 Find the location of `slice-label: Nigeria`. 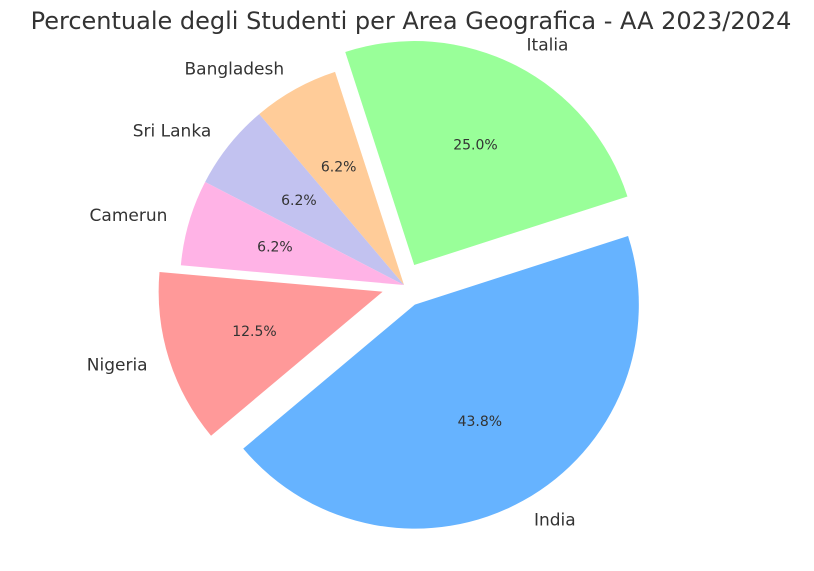

slice-label: Nigeria is located at coordinates (117, 366).